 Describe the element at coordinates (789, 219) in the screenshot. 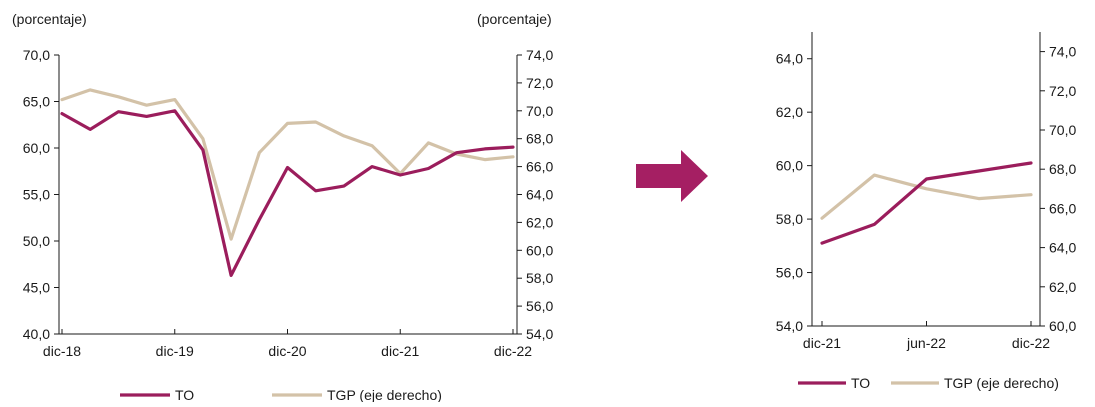

I see `left-y-tick-label: 58,0` at that location.